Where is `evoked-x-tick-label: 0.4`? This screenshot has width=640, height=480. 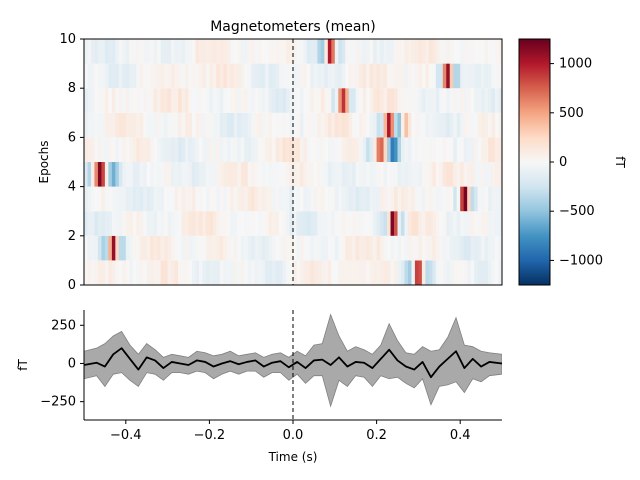 evoked-x-tick-label: 0.4 is located at coordinates (460, 435).